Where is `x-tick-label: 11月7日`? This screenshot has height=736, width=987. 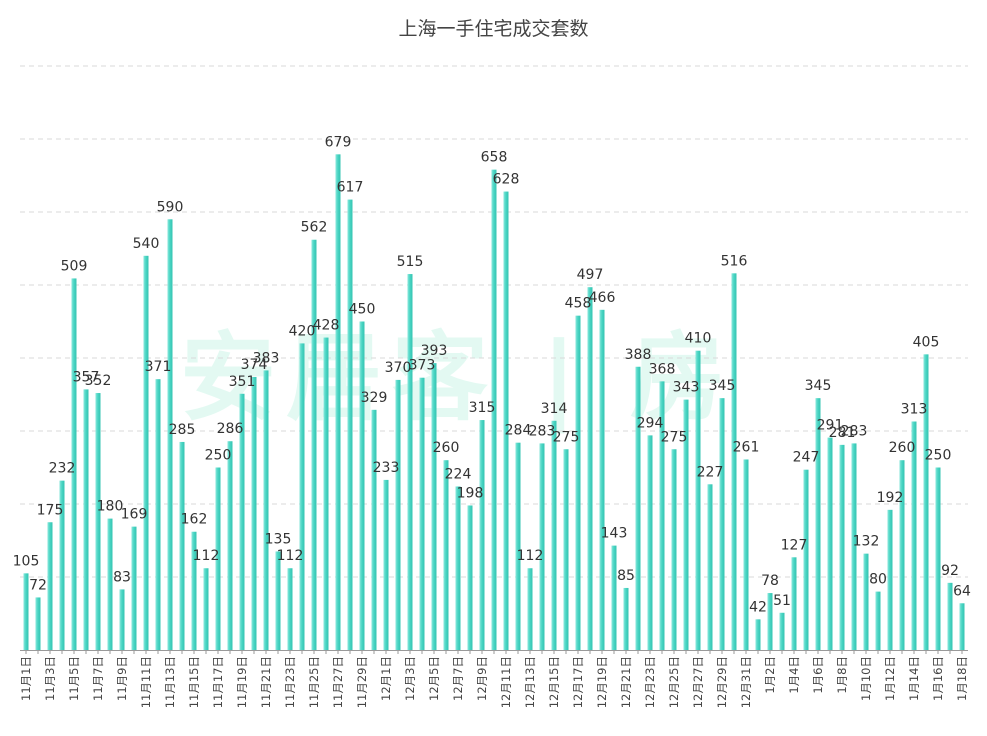
x-tick-label: 11月7日 is located at coordinates (98, 678).